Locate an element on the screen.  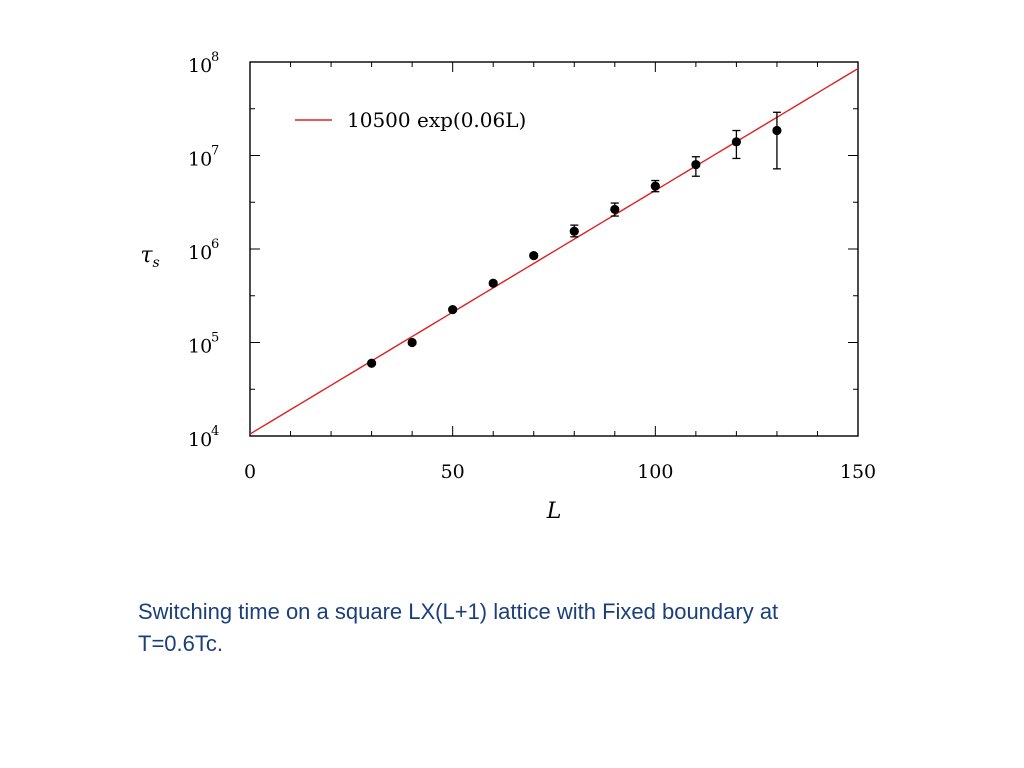
x-axis-label: L is located at coordinates (554, 511).